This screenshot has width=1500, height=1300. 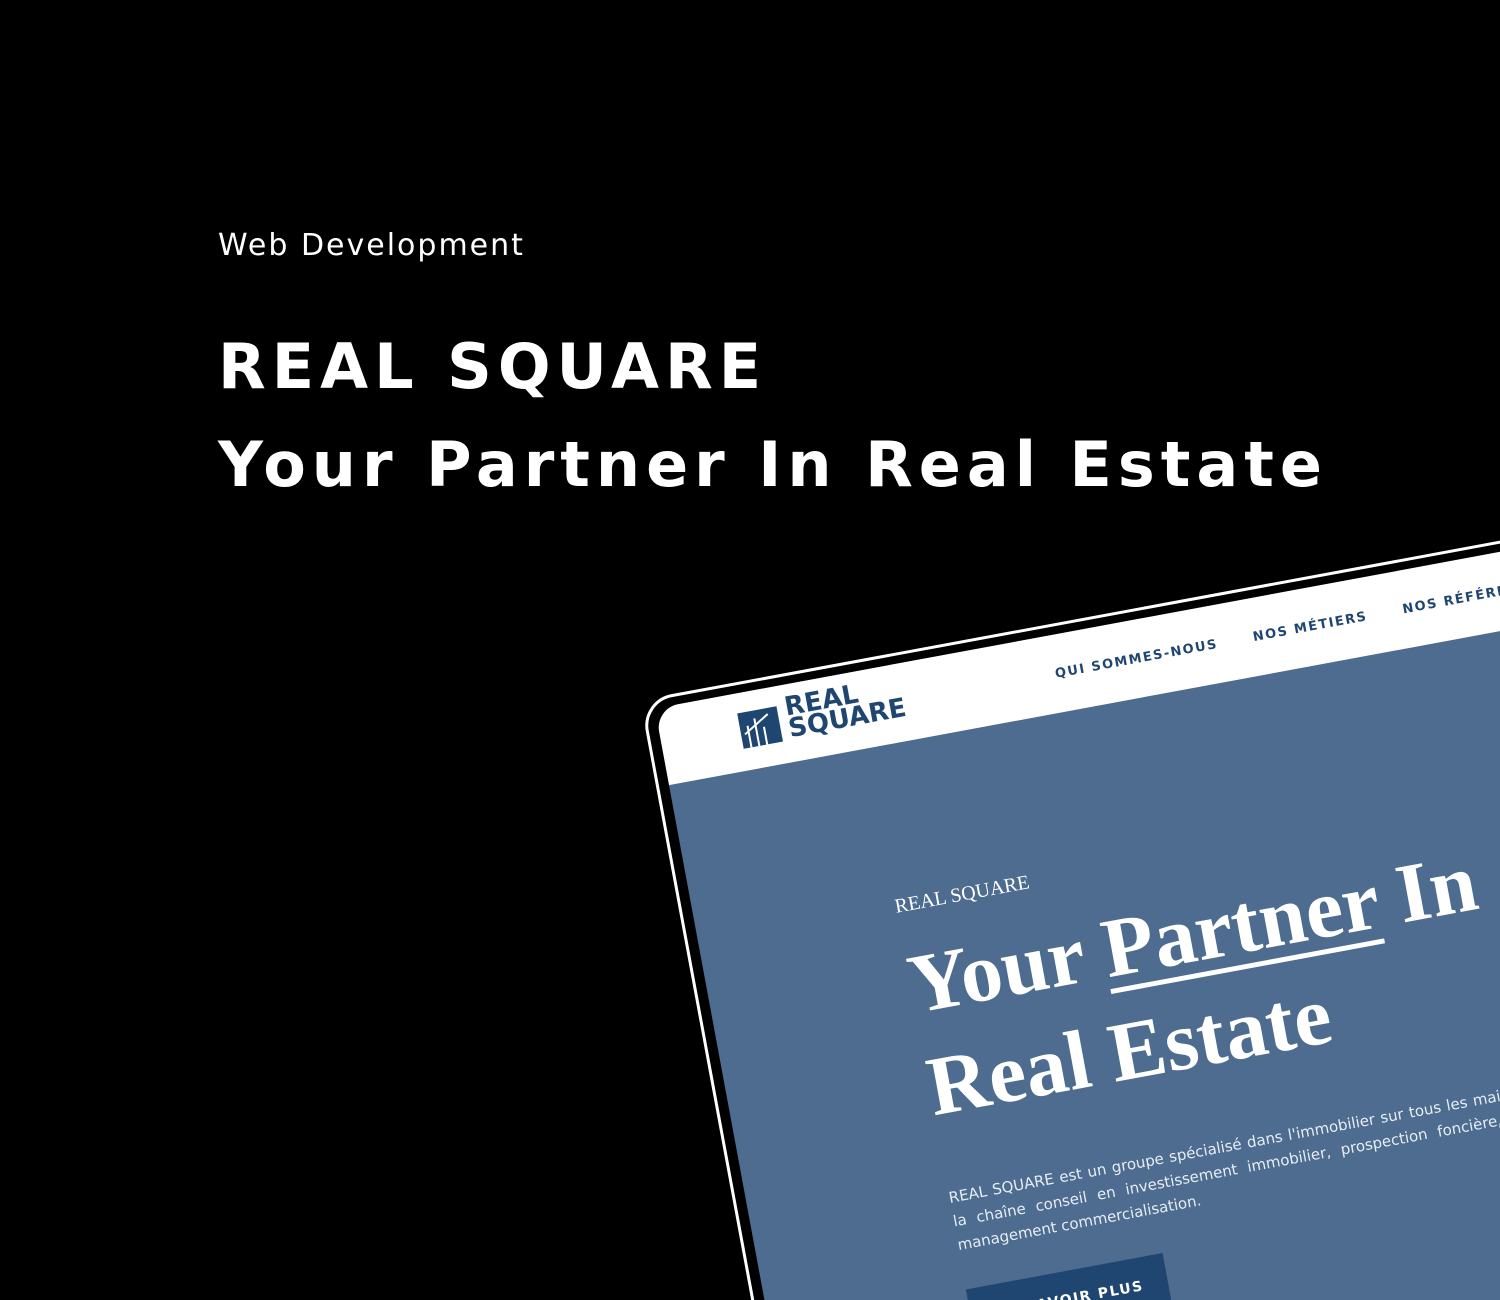 I want to click on nav-link: QUI SOMMES-NOUS, so click(x=1136, y=659).